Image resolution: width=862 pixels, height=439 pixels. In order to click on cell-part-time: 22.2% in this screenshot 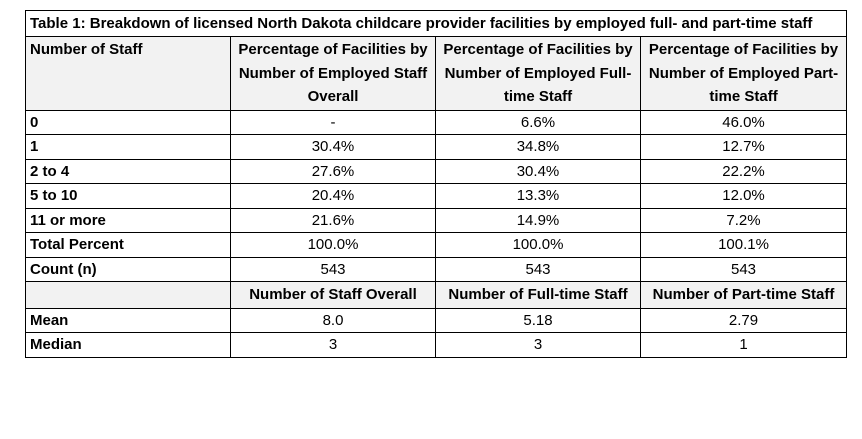, I will do `click(743, 171)`.